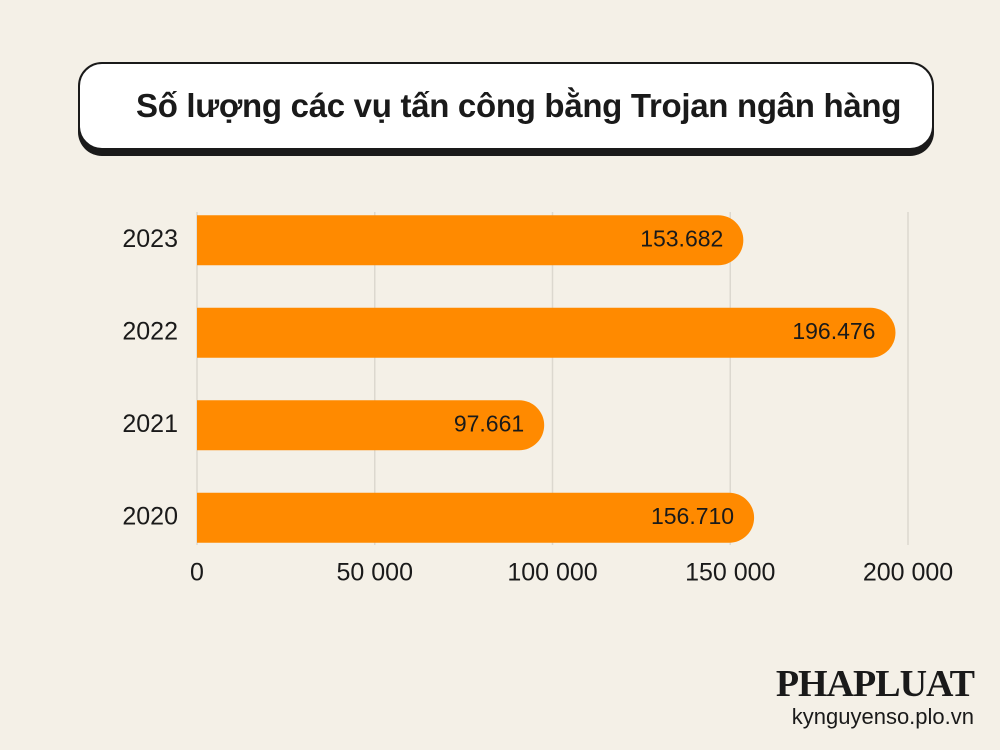 The width and height of the screenshot is (1000, 750). I want to click on x-tick-label: 100 000, so click(552, 573).